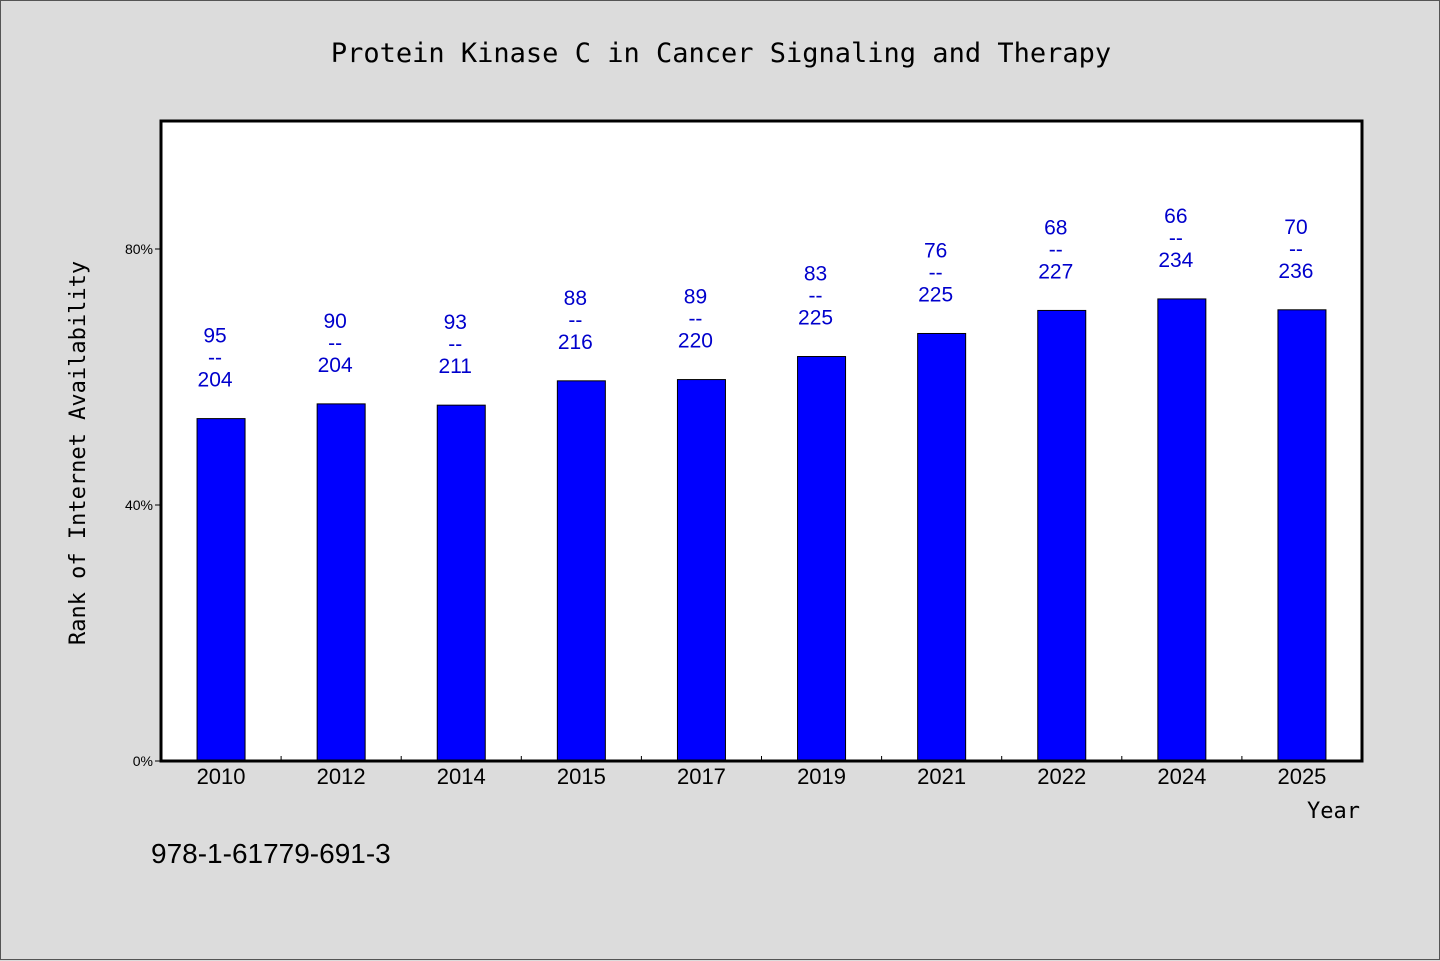  I want to click on data-label-2021-2: 225, so click(935, 294).